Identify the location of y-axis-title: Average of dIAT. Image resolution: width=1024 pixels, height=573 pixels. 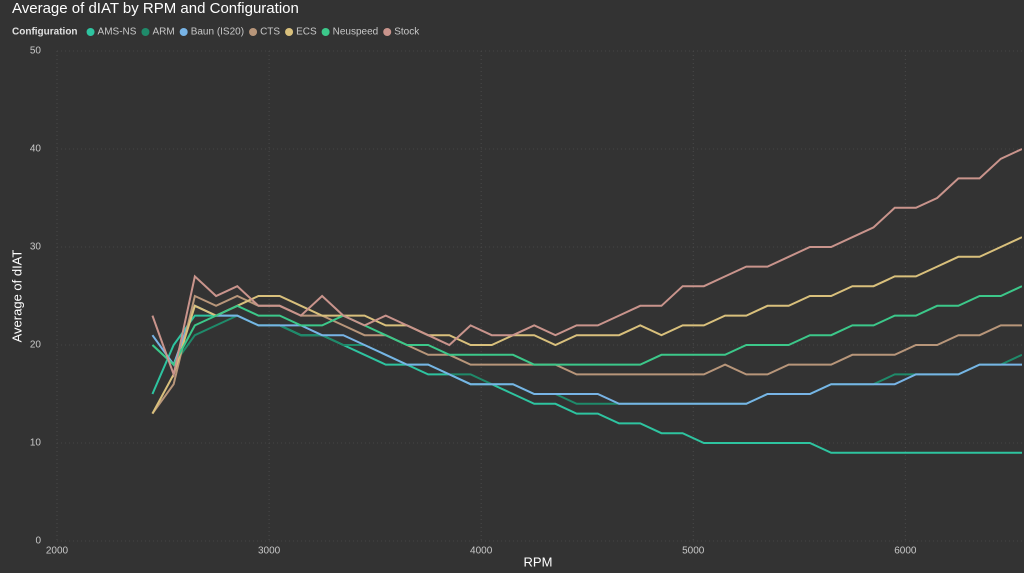
(16, 296).